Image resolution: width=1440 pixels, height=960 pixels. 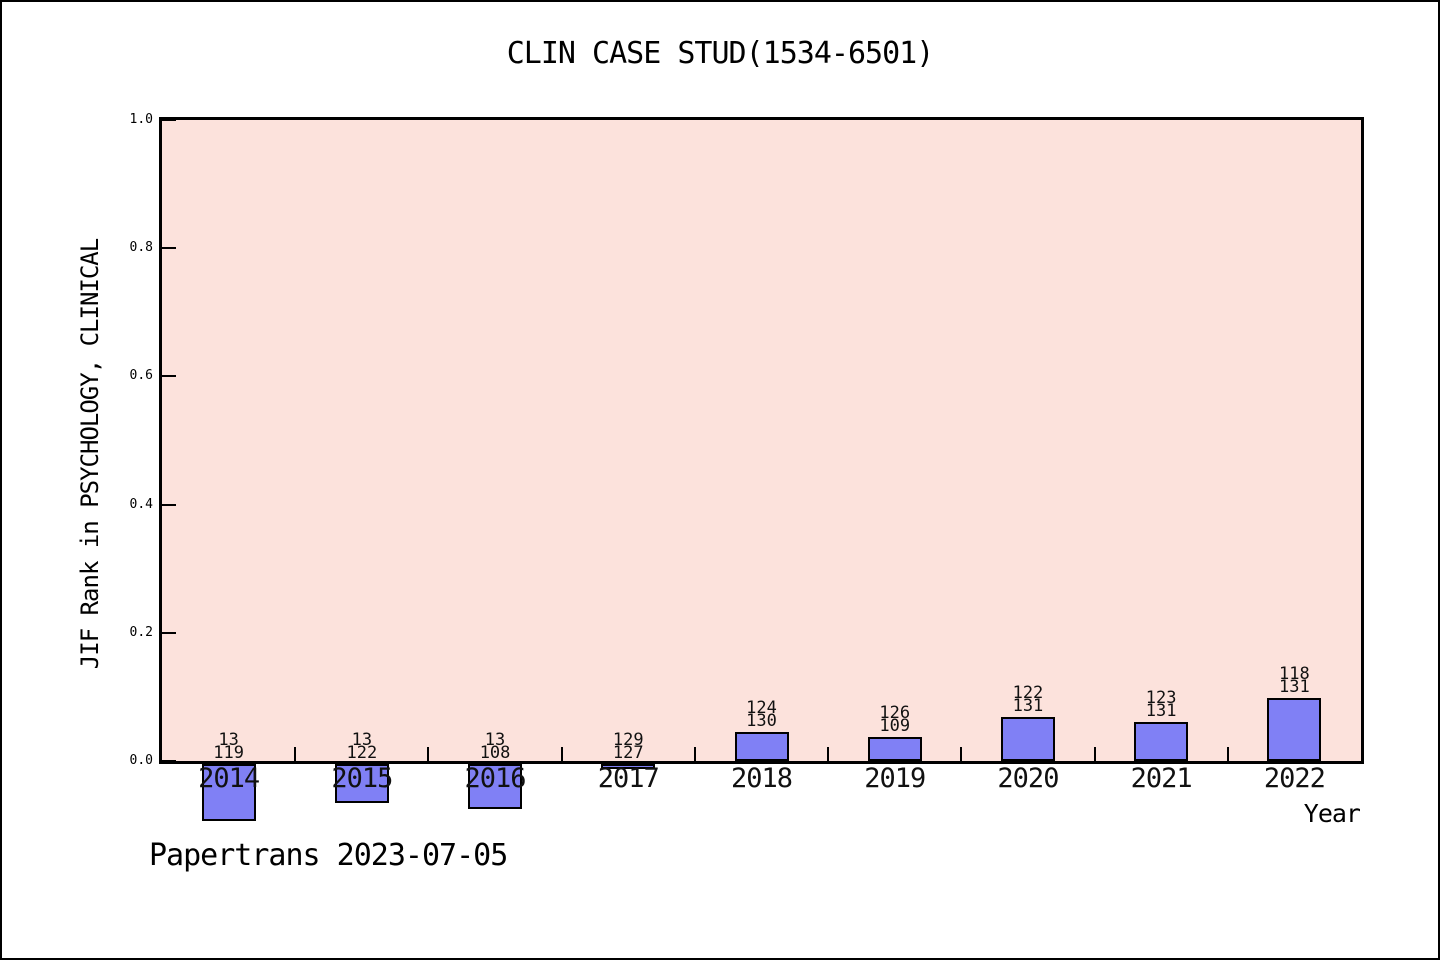 What do you see at coordinates (141, 504) in the screenshot?
I see `y-tick-label: 0.4` at bounding box center [141, 504].